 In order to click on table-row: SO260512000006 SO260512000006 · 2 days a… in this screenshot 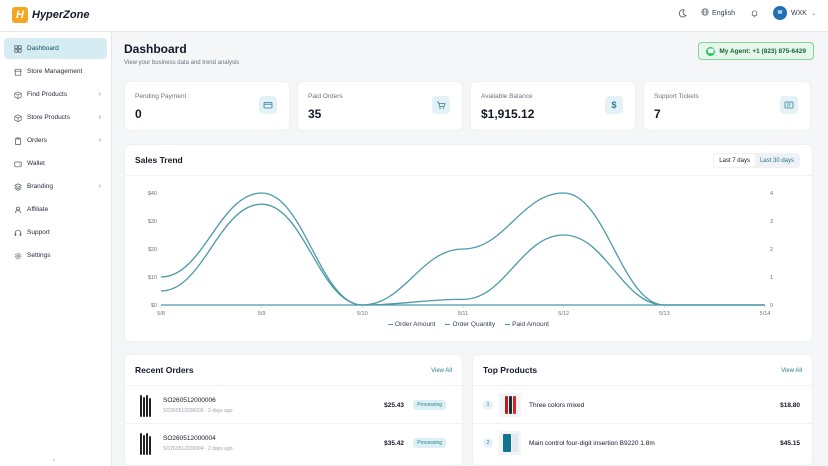, I will do `click(293, 404)`.